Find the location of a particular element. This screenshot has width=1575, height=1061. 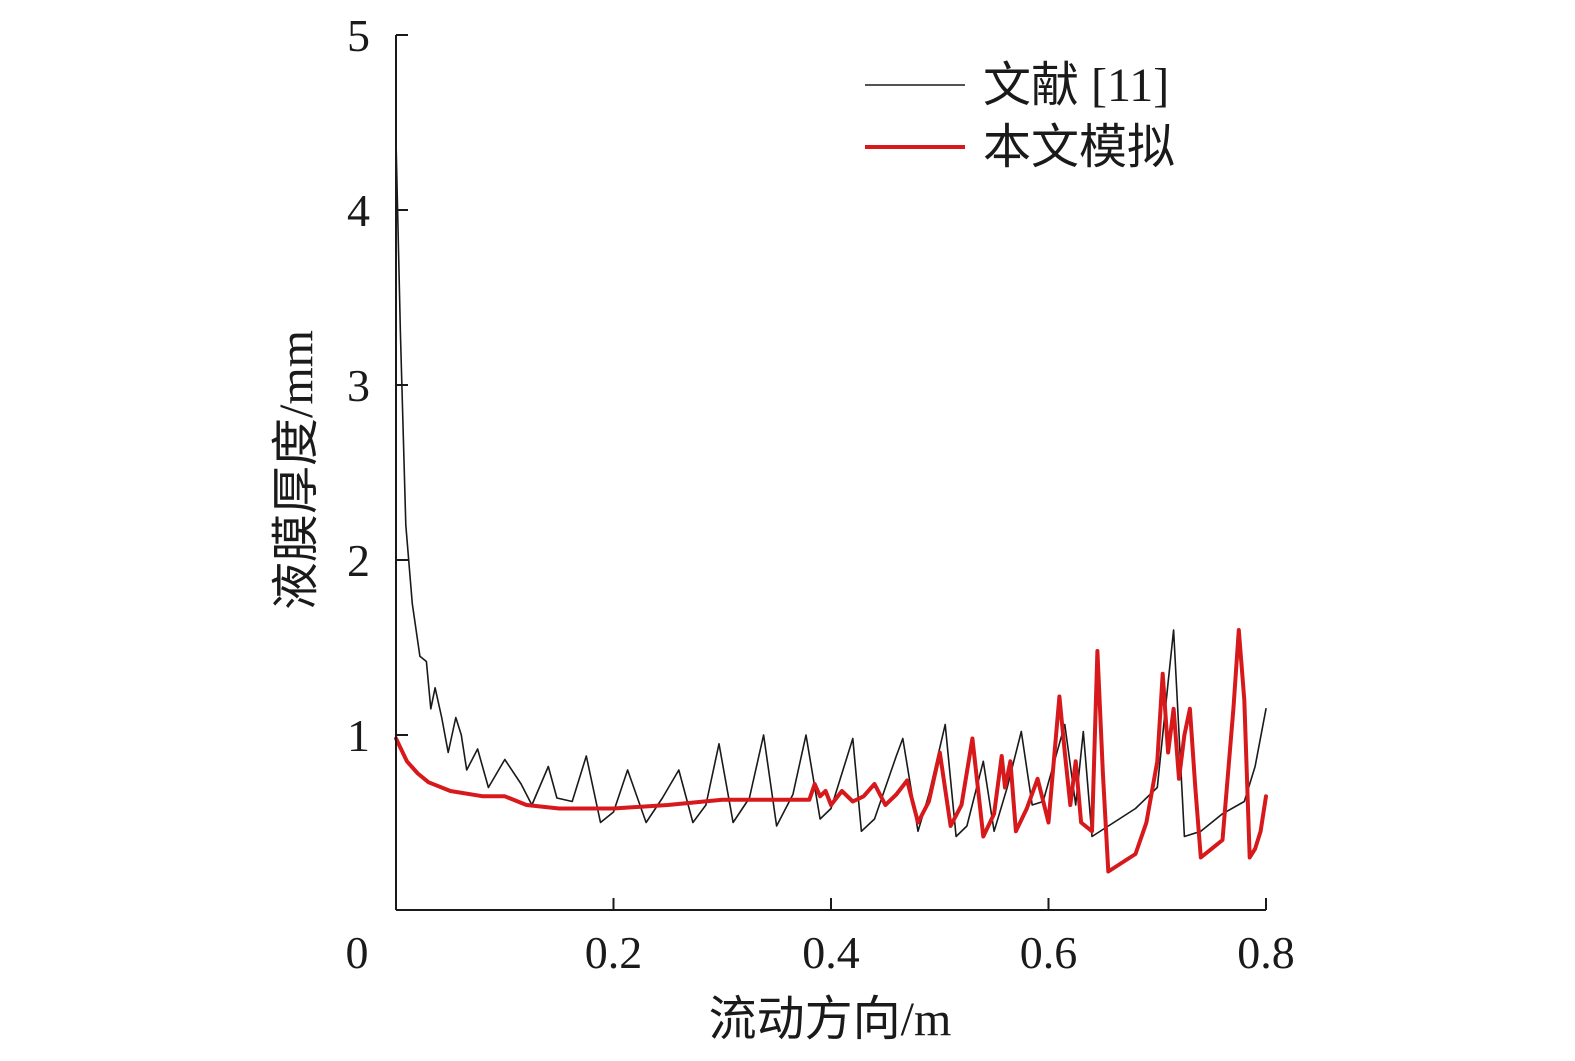

y-tick-label: 1 is located at coordinates (358, 735).